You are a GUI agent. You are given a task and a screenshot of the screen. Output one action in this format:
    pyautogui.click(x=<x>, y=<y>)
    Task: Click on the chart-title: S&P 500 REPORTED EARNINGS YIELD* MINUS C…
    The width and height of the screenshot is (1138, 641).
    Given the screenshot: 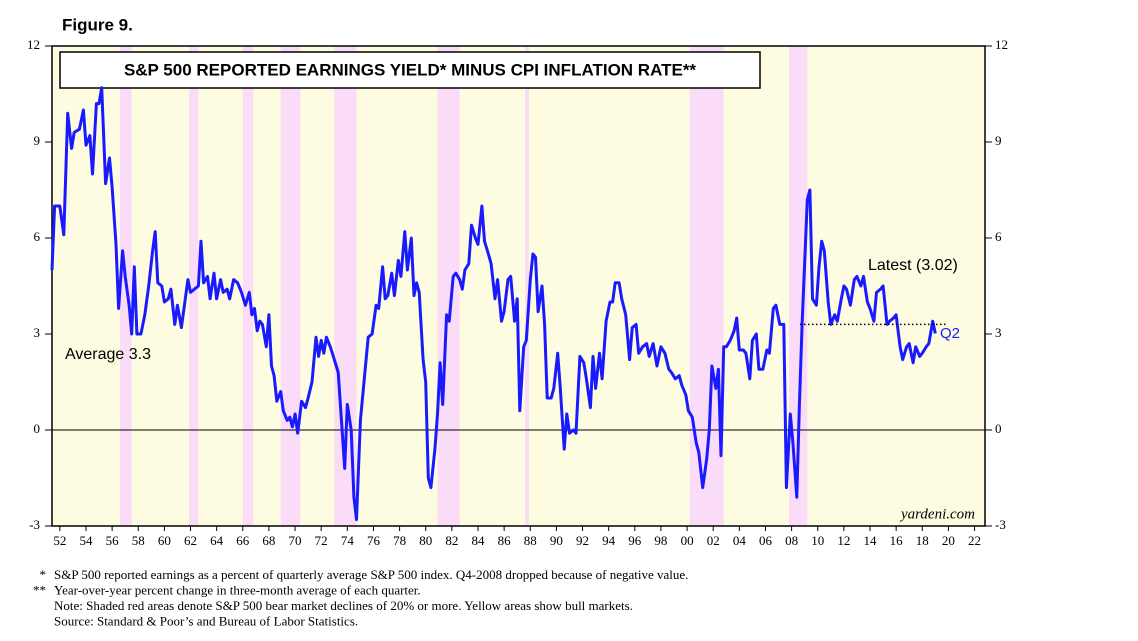 What is the action you would take?
    pyautogui.click(x=410, y=69)
    